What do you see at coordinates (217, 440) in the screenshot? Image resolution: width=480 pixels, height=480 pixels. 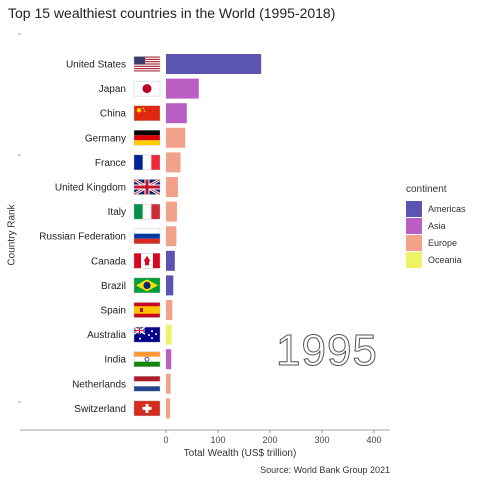 I see `x-tick-label: 100` at bounding box center [217, 440].